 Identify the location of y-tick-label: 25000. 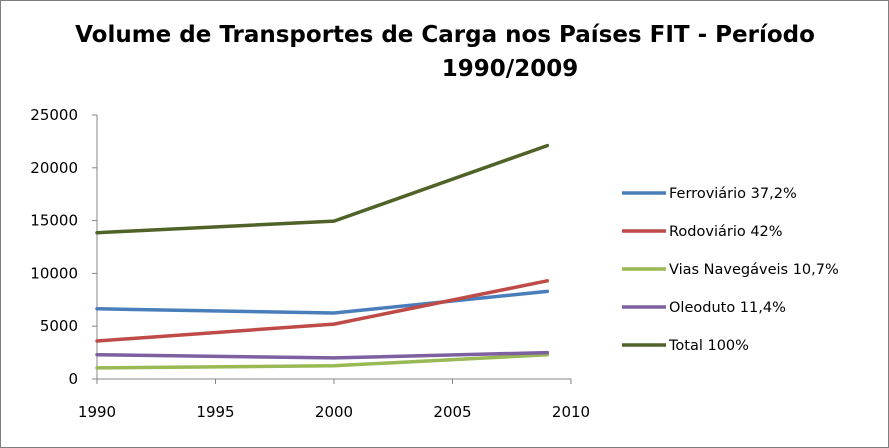
(54, 115).